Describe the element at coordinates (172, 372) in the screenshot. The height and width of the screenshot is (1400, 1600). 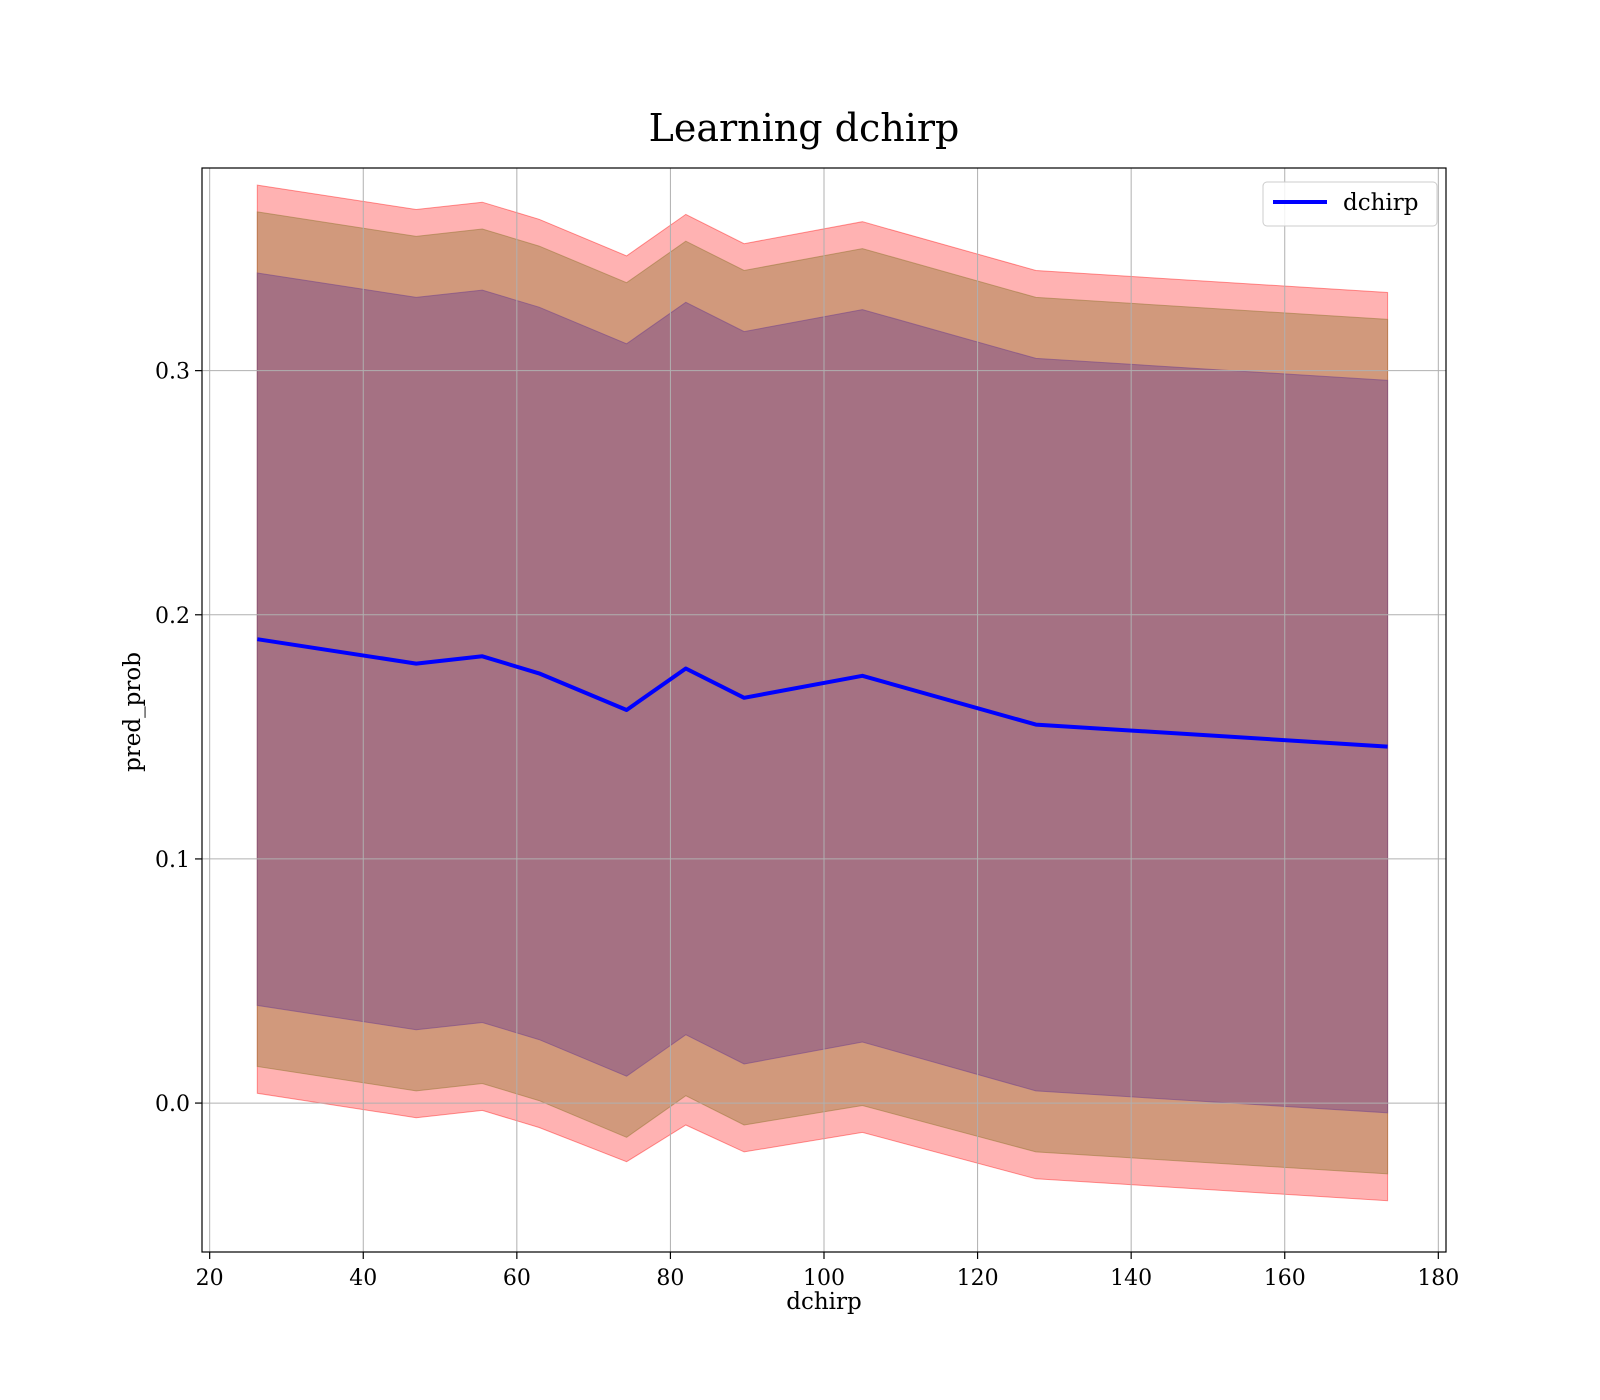
I see `y-tick-label: 0.3` at that location.